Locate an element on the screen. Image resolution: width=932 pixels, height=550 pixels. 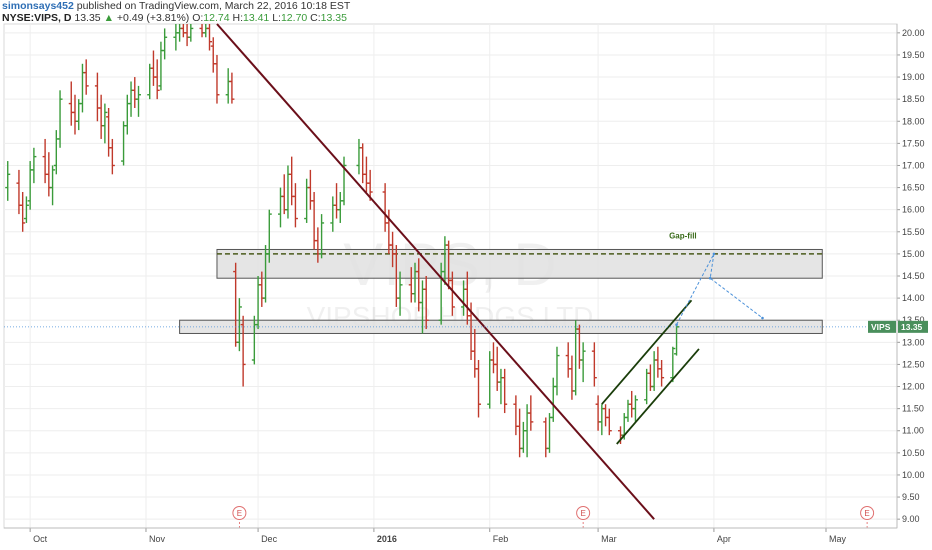
price-tag-value: 13.35 is located at coordinates (912, 327).